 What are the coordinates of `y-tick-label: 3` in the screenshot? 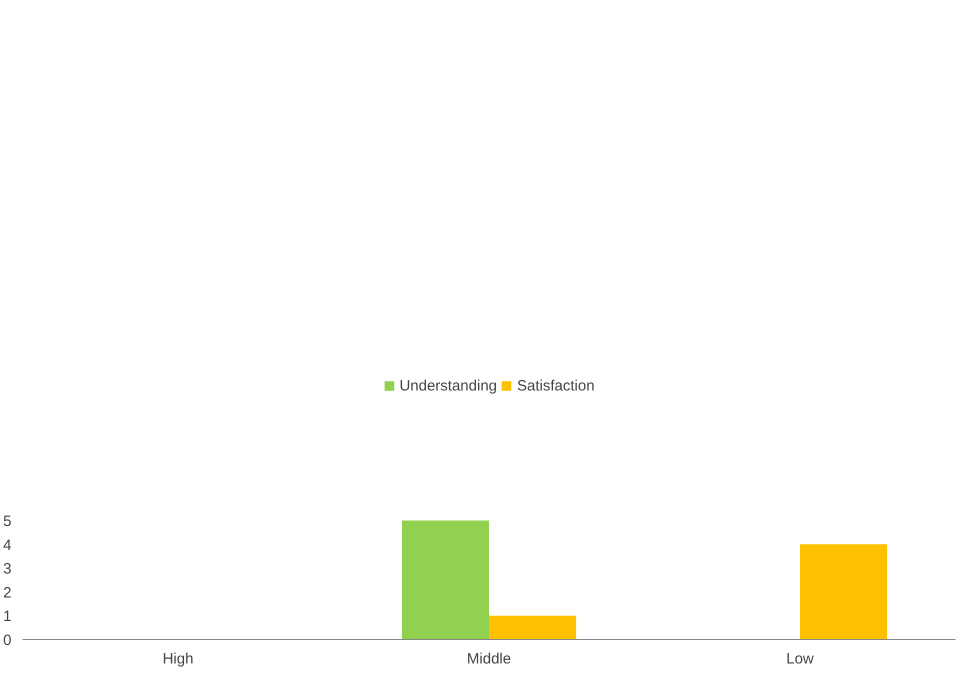 It's located at (7, 569).